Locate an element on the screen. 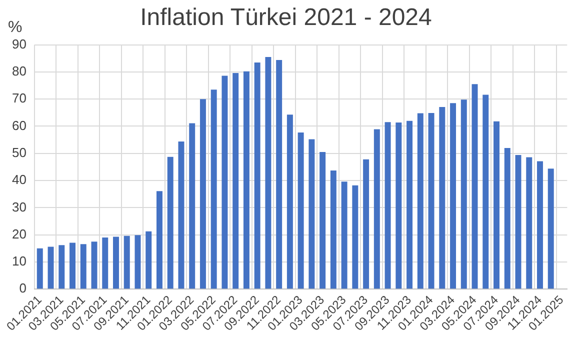 This screenshot has height=338, width=576. y-tick-label: 30 is located at coordinates (19, 206).